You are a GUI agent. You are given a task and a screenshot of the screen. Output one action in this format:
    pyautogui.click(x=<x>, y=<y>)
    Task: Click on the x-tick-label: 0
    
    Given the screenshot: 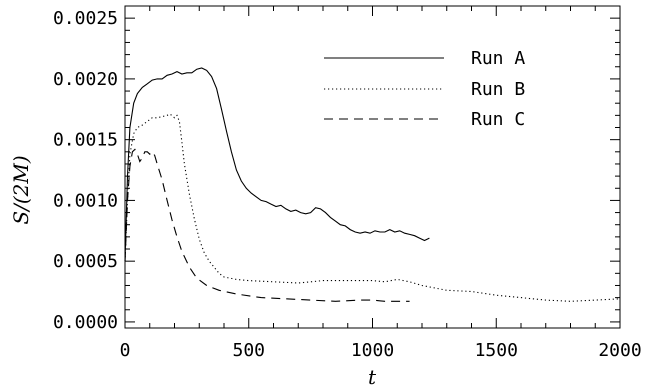 What is the action you would take?
    pyautogui.click(x=125, y=350)
    